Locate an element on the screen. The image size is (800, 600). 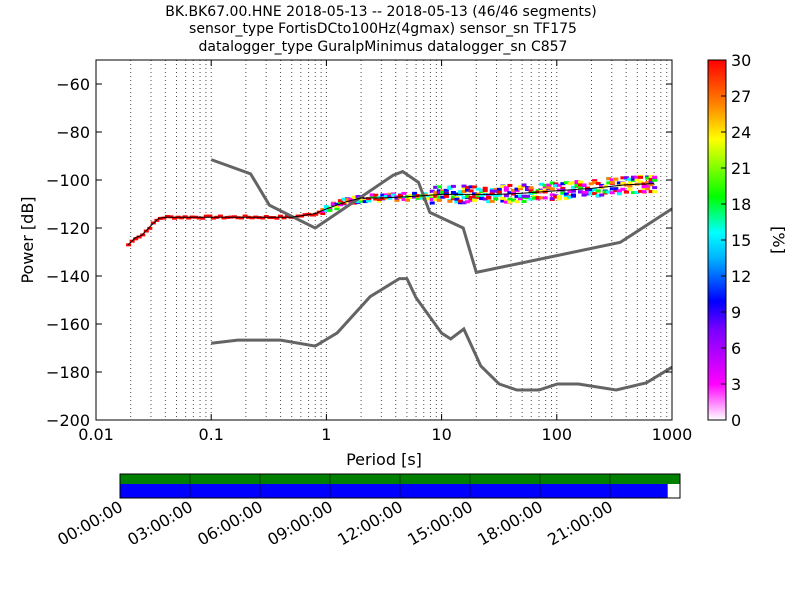
y-tick-label: −160 is located at coordinates (68, 324).